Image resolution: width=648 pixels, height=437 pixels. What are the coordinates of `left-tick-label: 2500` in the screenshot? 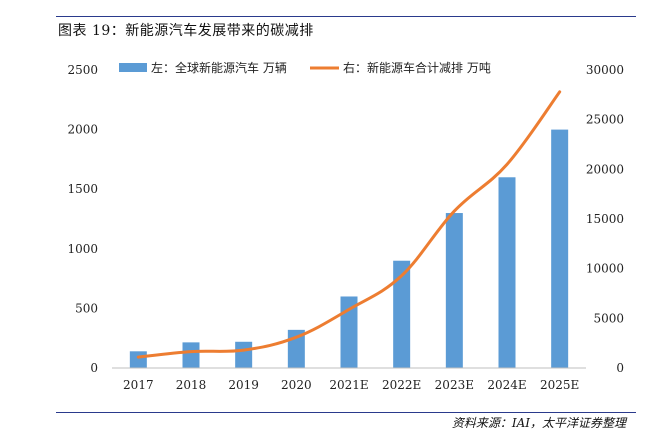 It's located at (82, 70).